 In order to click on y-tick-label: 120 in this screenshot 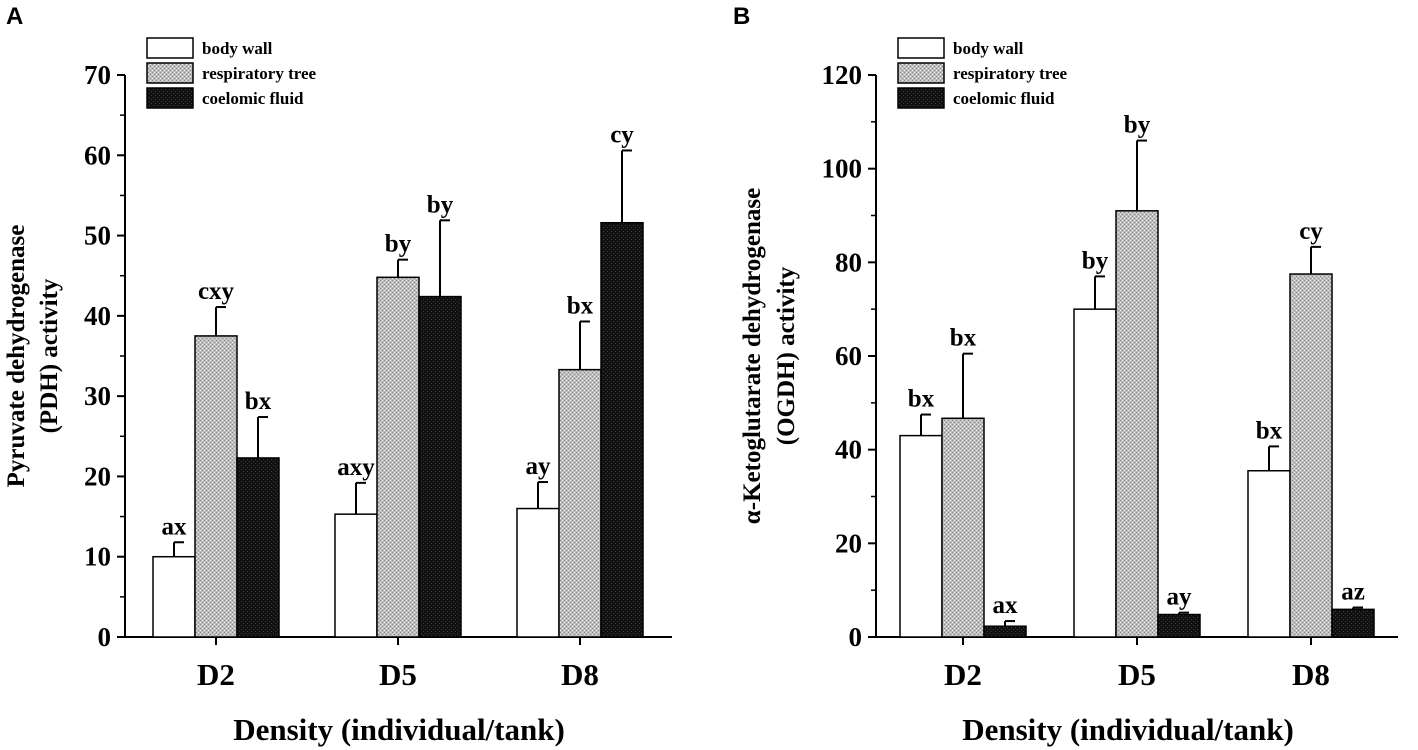, I will do `click(842, 75)`.